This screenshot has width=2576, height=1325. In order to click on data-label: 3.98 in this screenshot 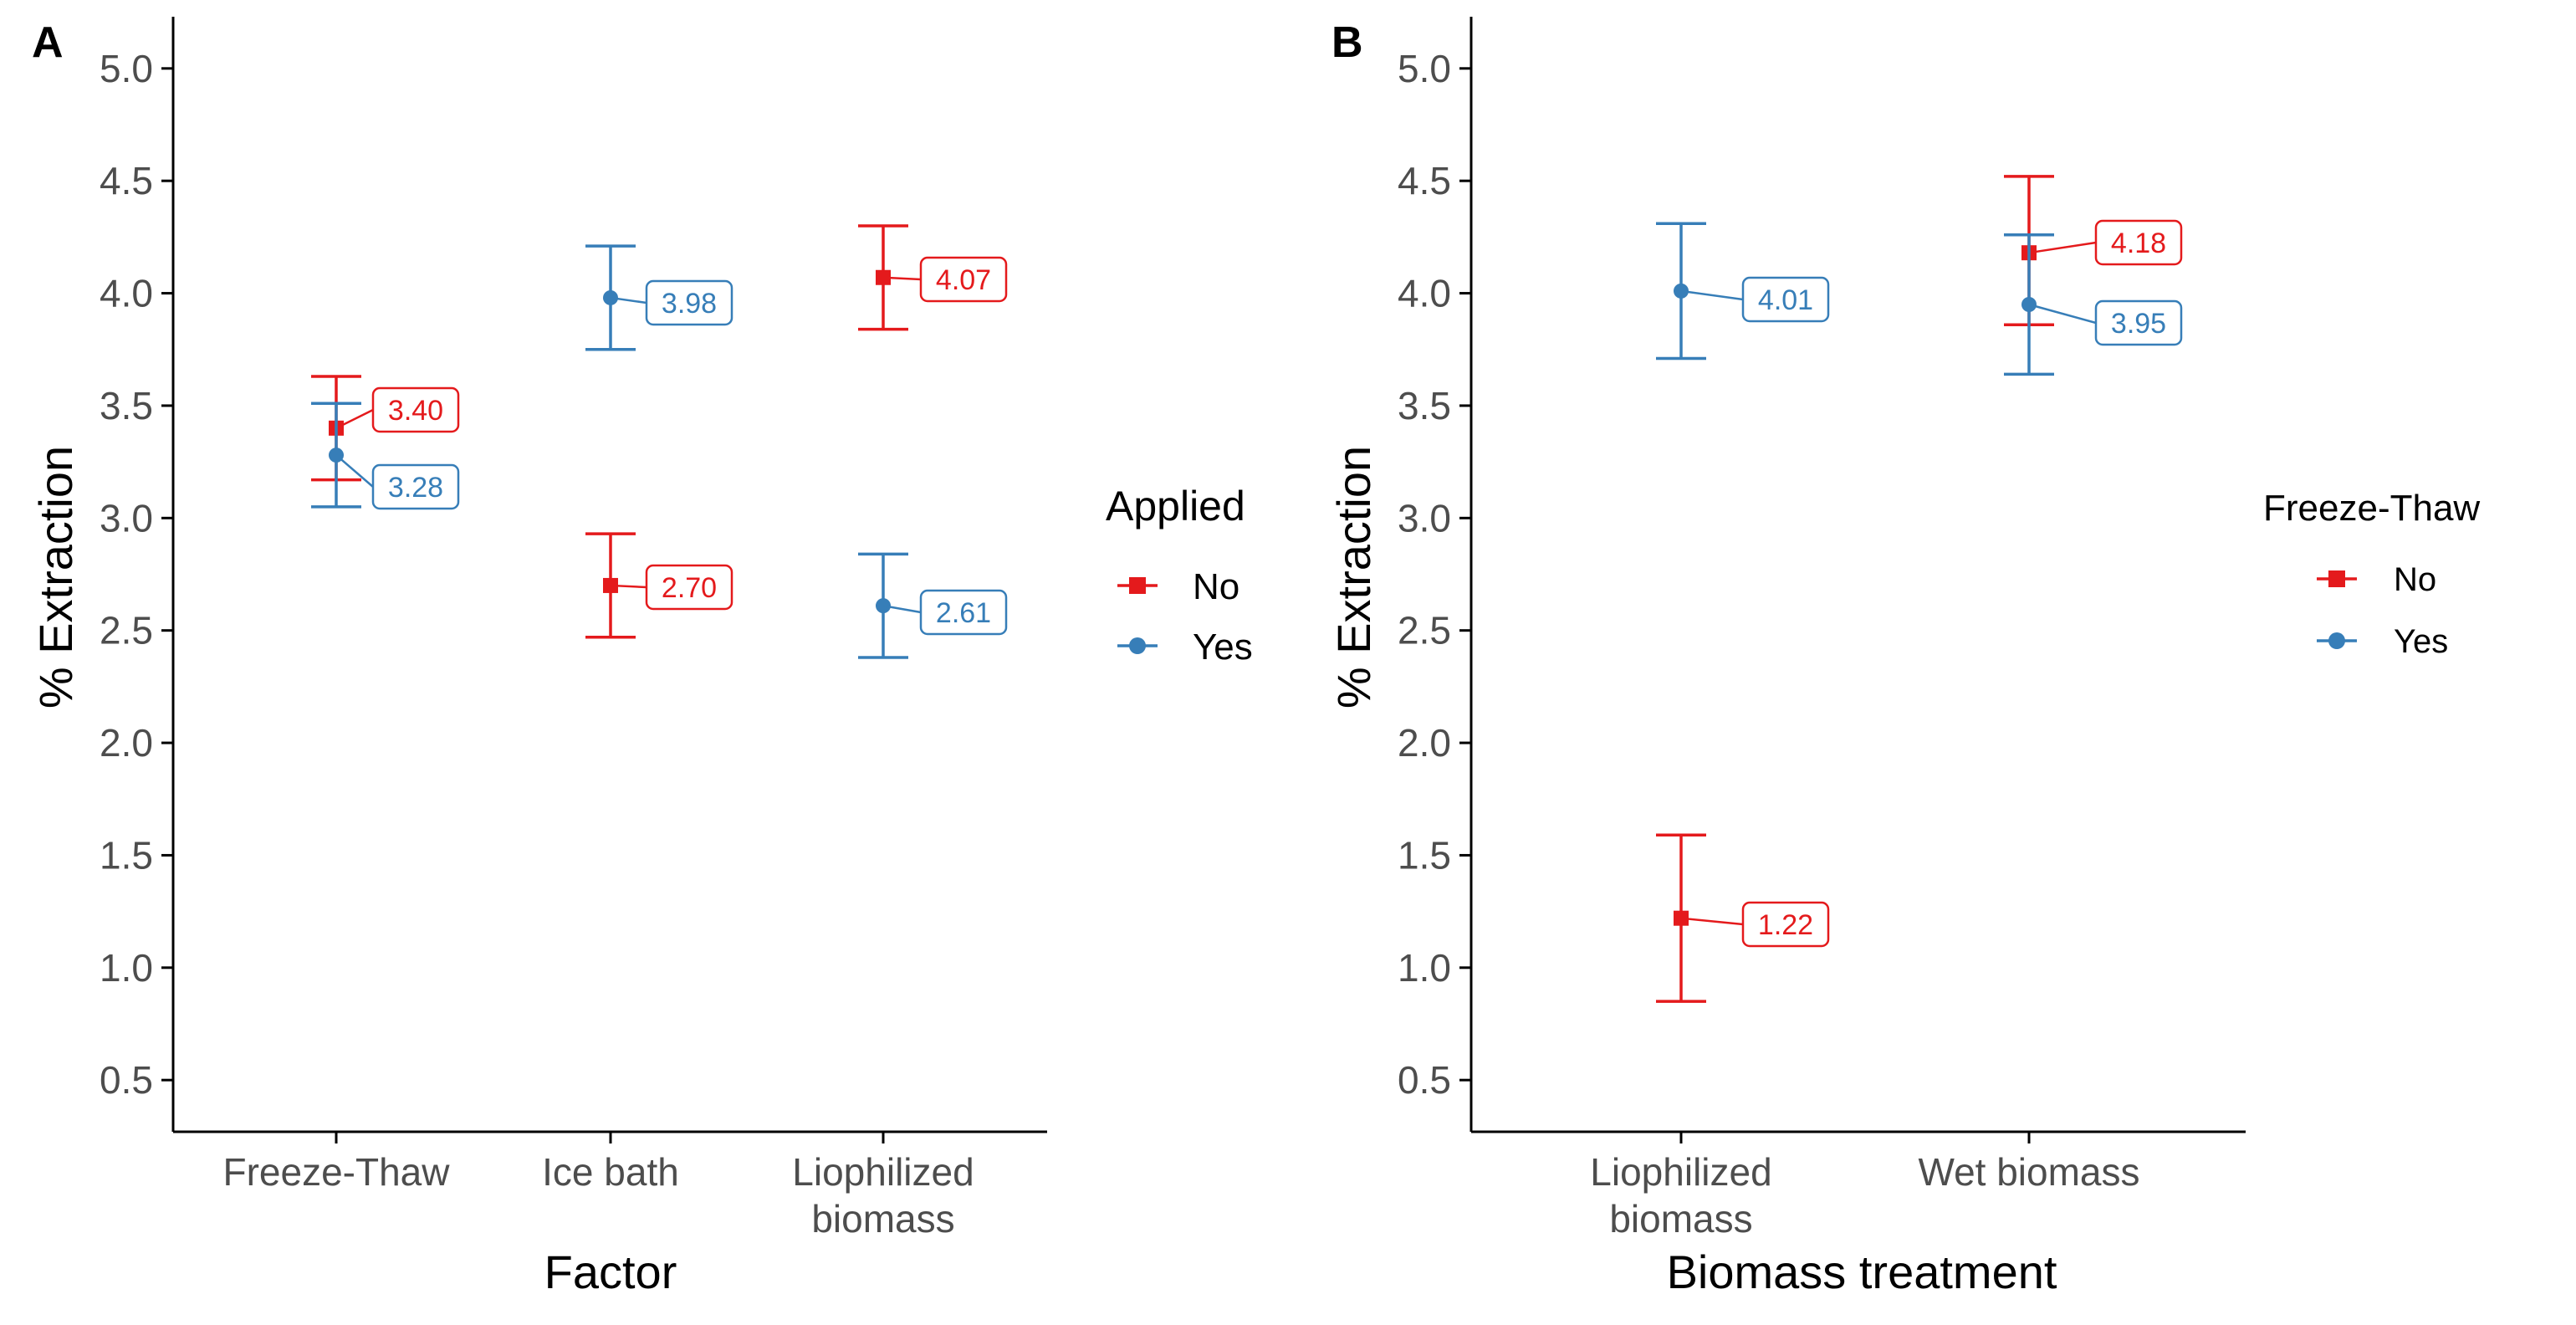, I will do `click(689, 304)`.